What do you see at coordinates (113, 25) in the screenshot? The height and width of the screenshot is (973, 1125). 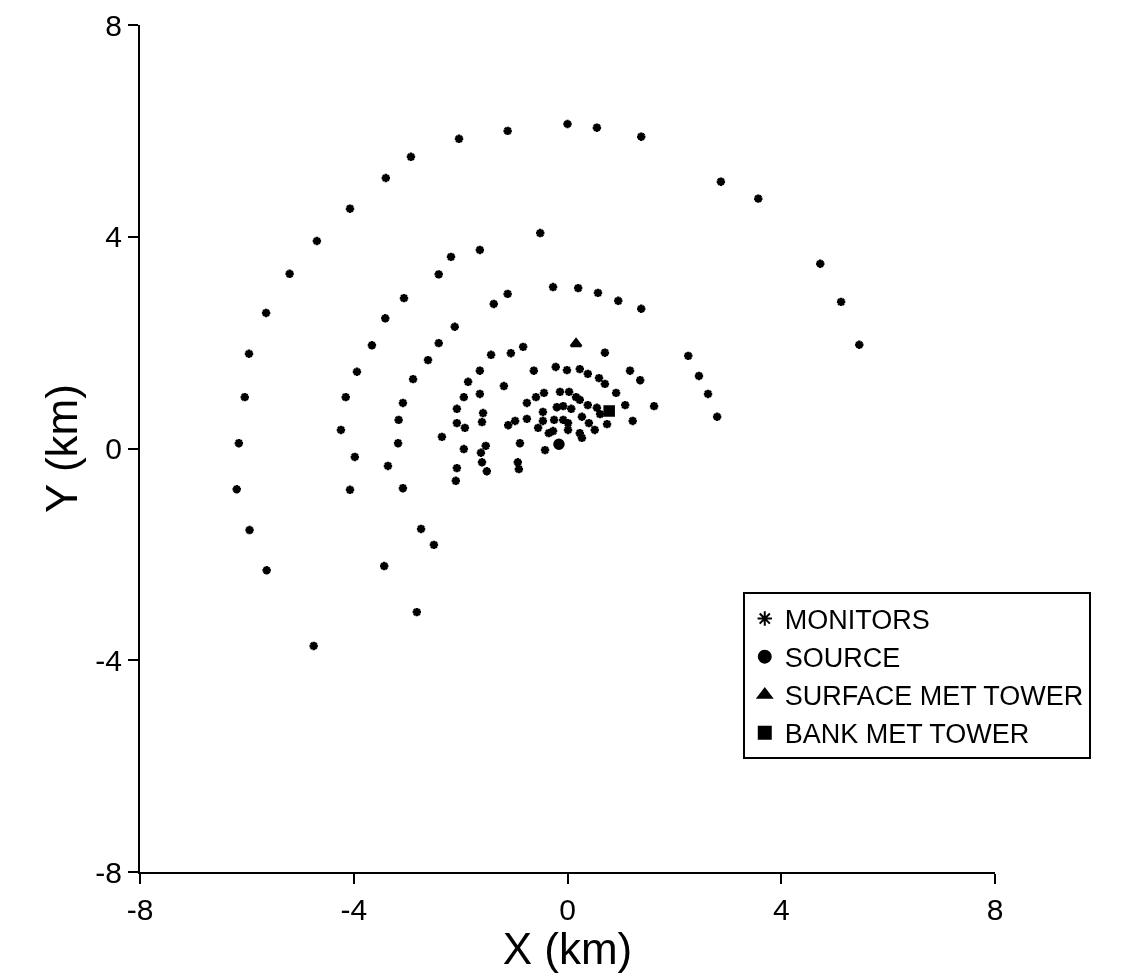 I see `y-tick-label: 8` at bounding box center [113, 25].